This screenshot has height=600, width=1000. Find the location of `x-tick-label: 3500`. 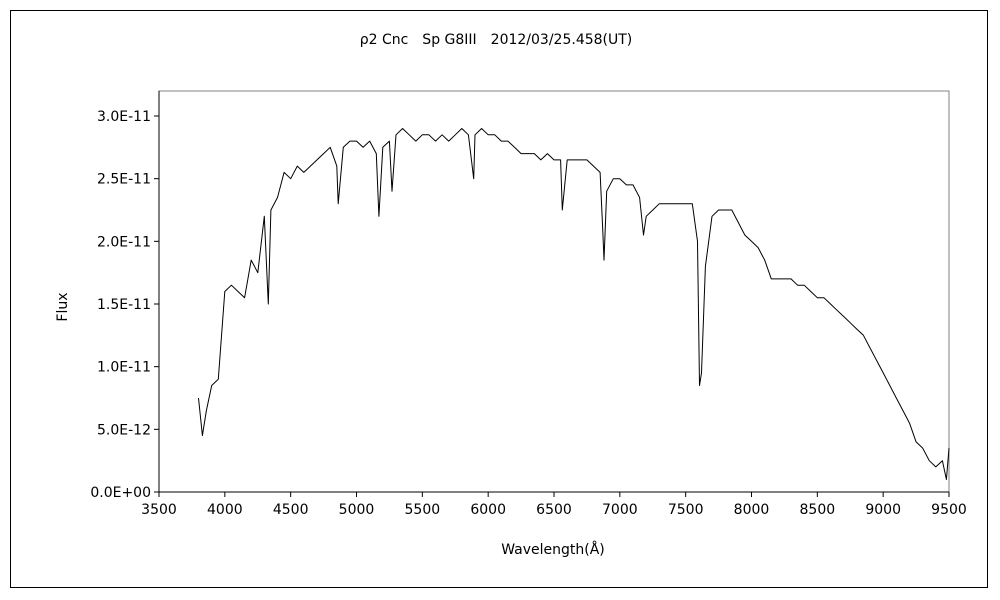

x-tick-label: 3500 is located at coordinates (159, 510).